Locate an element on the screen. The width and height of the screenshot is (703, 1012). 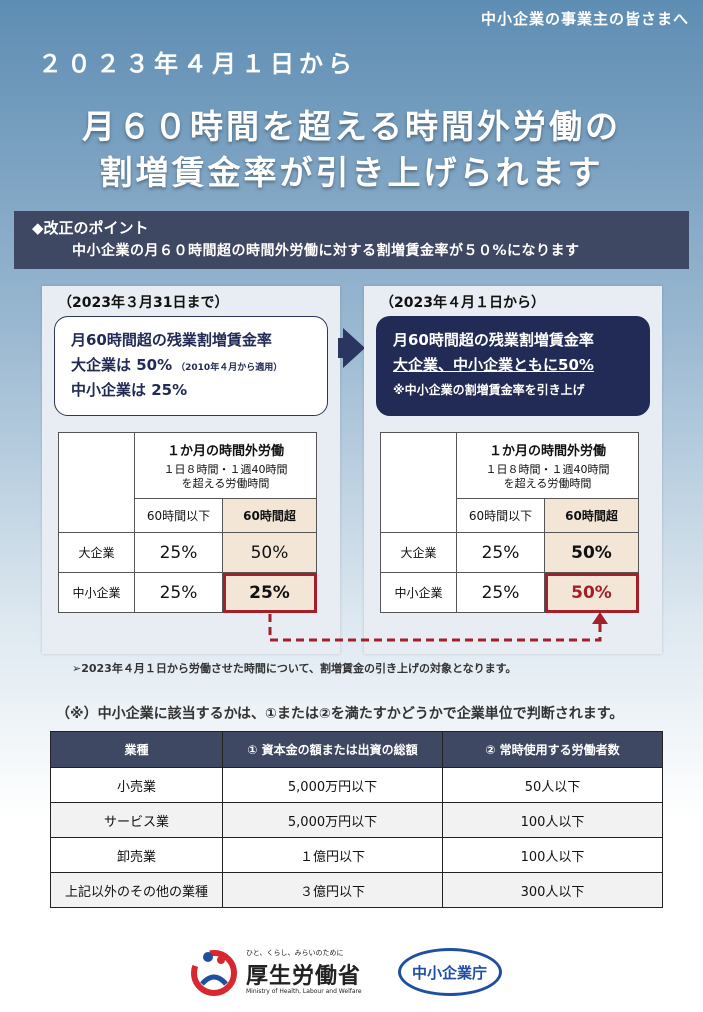
mhlw-tagline: ひと、くらし、みらいのために is located at coordinates (295, 953).